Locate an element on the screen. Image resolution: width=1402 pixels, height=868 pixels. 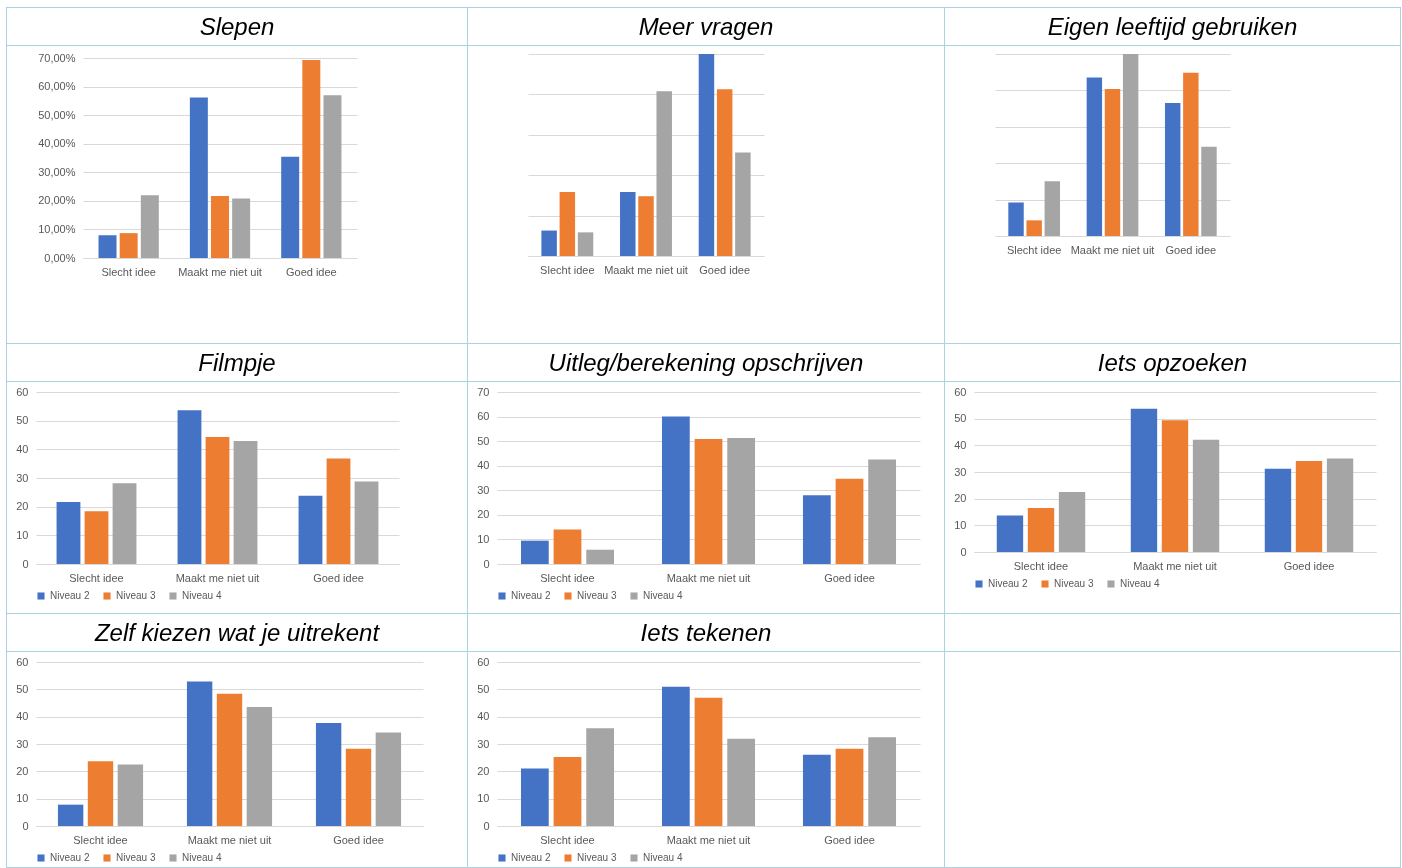
chart-title: Uitleg/berekening opschrijven is located at coordinates (706, 363).